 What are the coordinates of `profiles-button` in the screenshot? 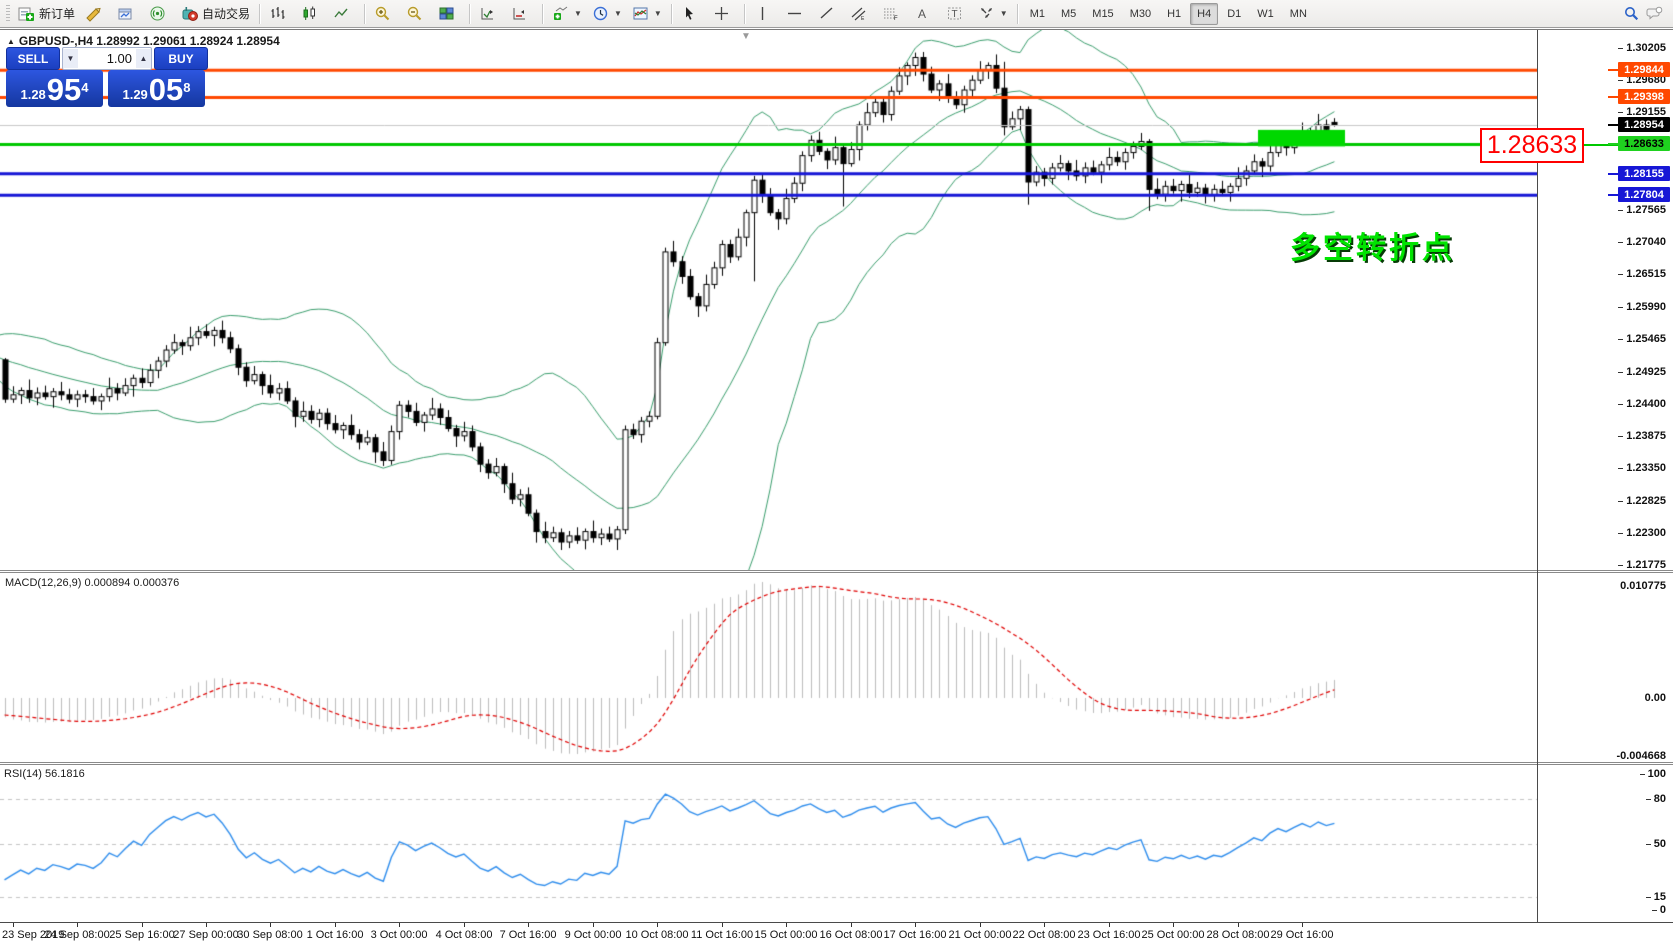 It's located at (128, 14).